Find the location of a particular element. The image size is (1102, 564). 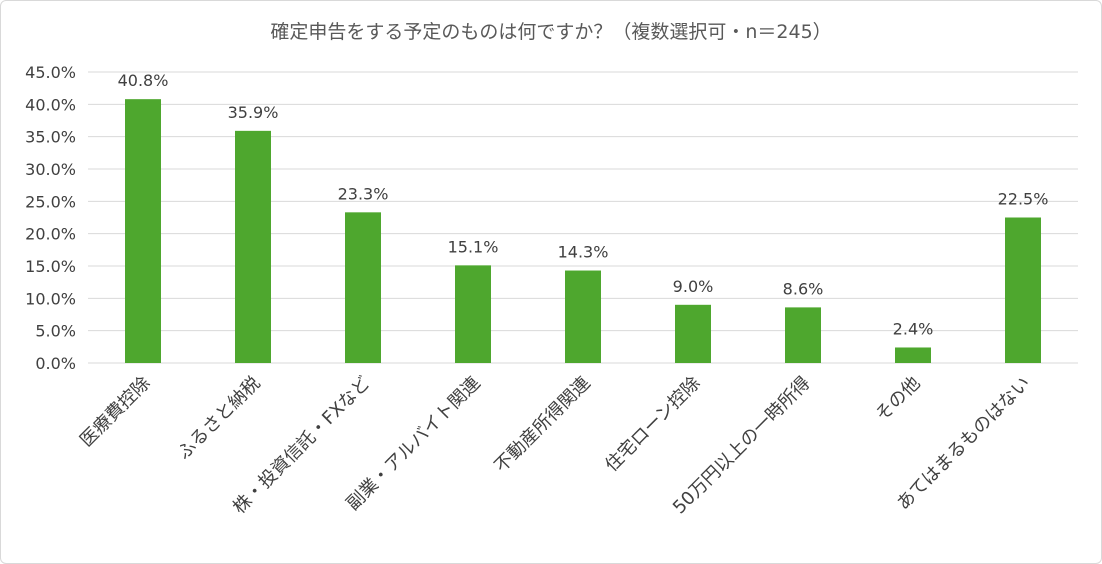

y-tick-label: 0.0% is located at coordinates (55, 363).